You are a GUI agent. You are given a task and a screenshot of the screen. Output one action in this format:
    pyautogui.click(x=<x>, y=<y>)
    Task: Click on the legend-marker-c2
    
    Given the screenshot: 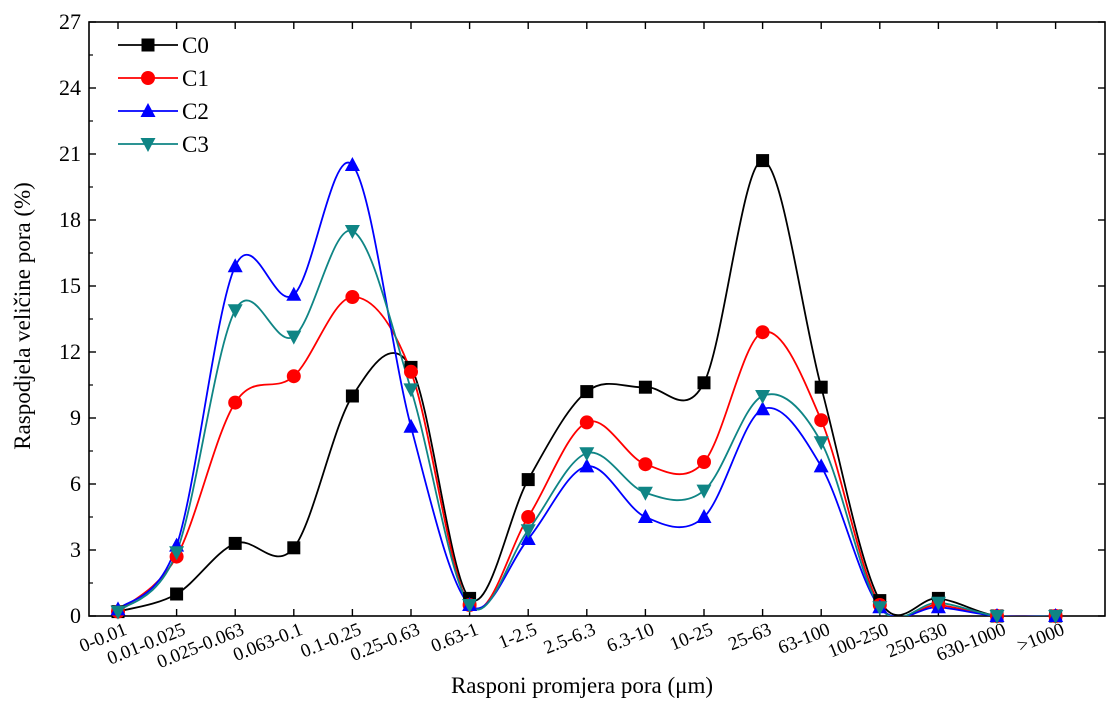 What is the action you would take?
    pyautogui.click(x=148, y=110)
    